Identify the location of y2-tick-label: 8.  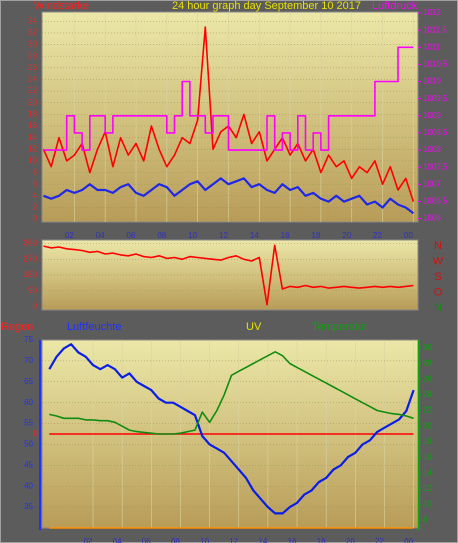
(425, 519).